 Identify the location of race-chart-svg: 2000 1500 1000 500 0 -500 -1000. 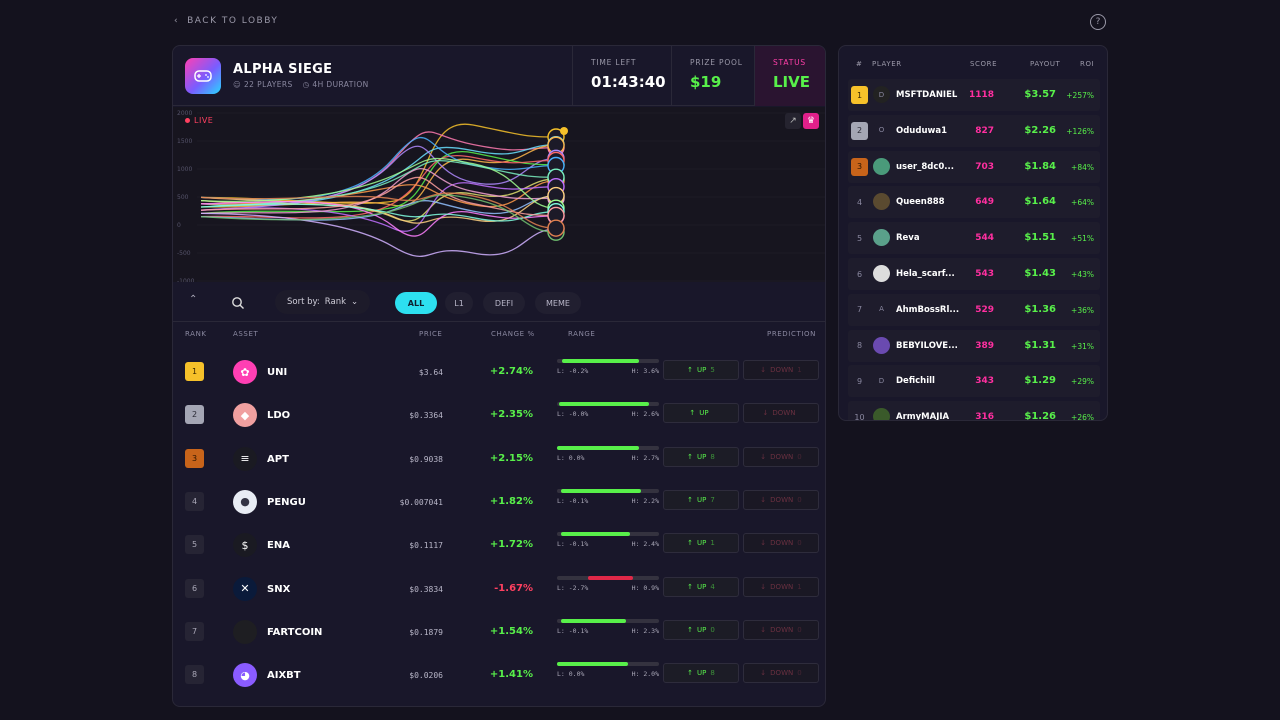
(501, 197).